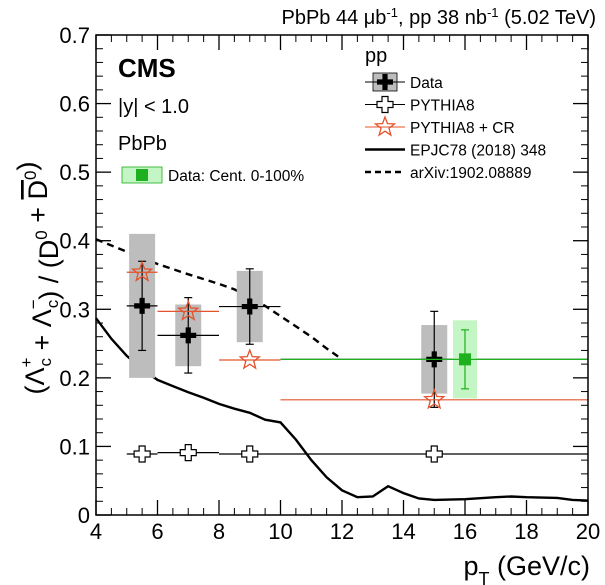 The image size is (605, 585). I want to click on rapidity-label: |y| < 1.0, so click(153, 107).